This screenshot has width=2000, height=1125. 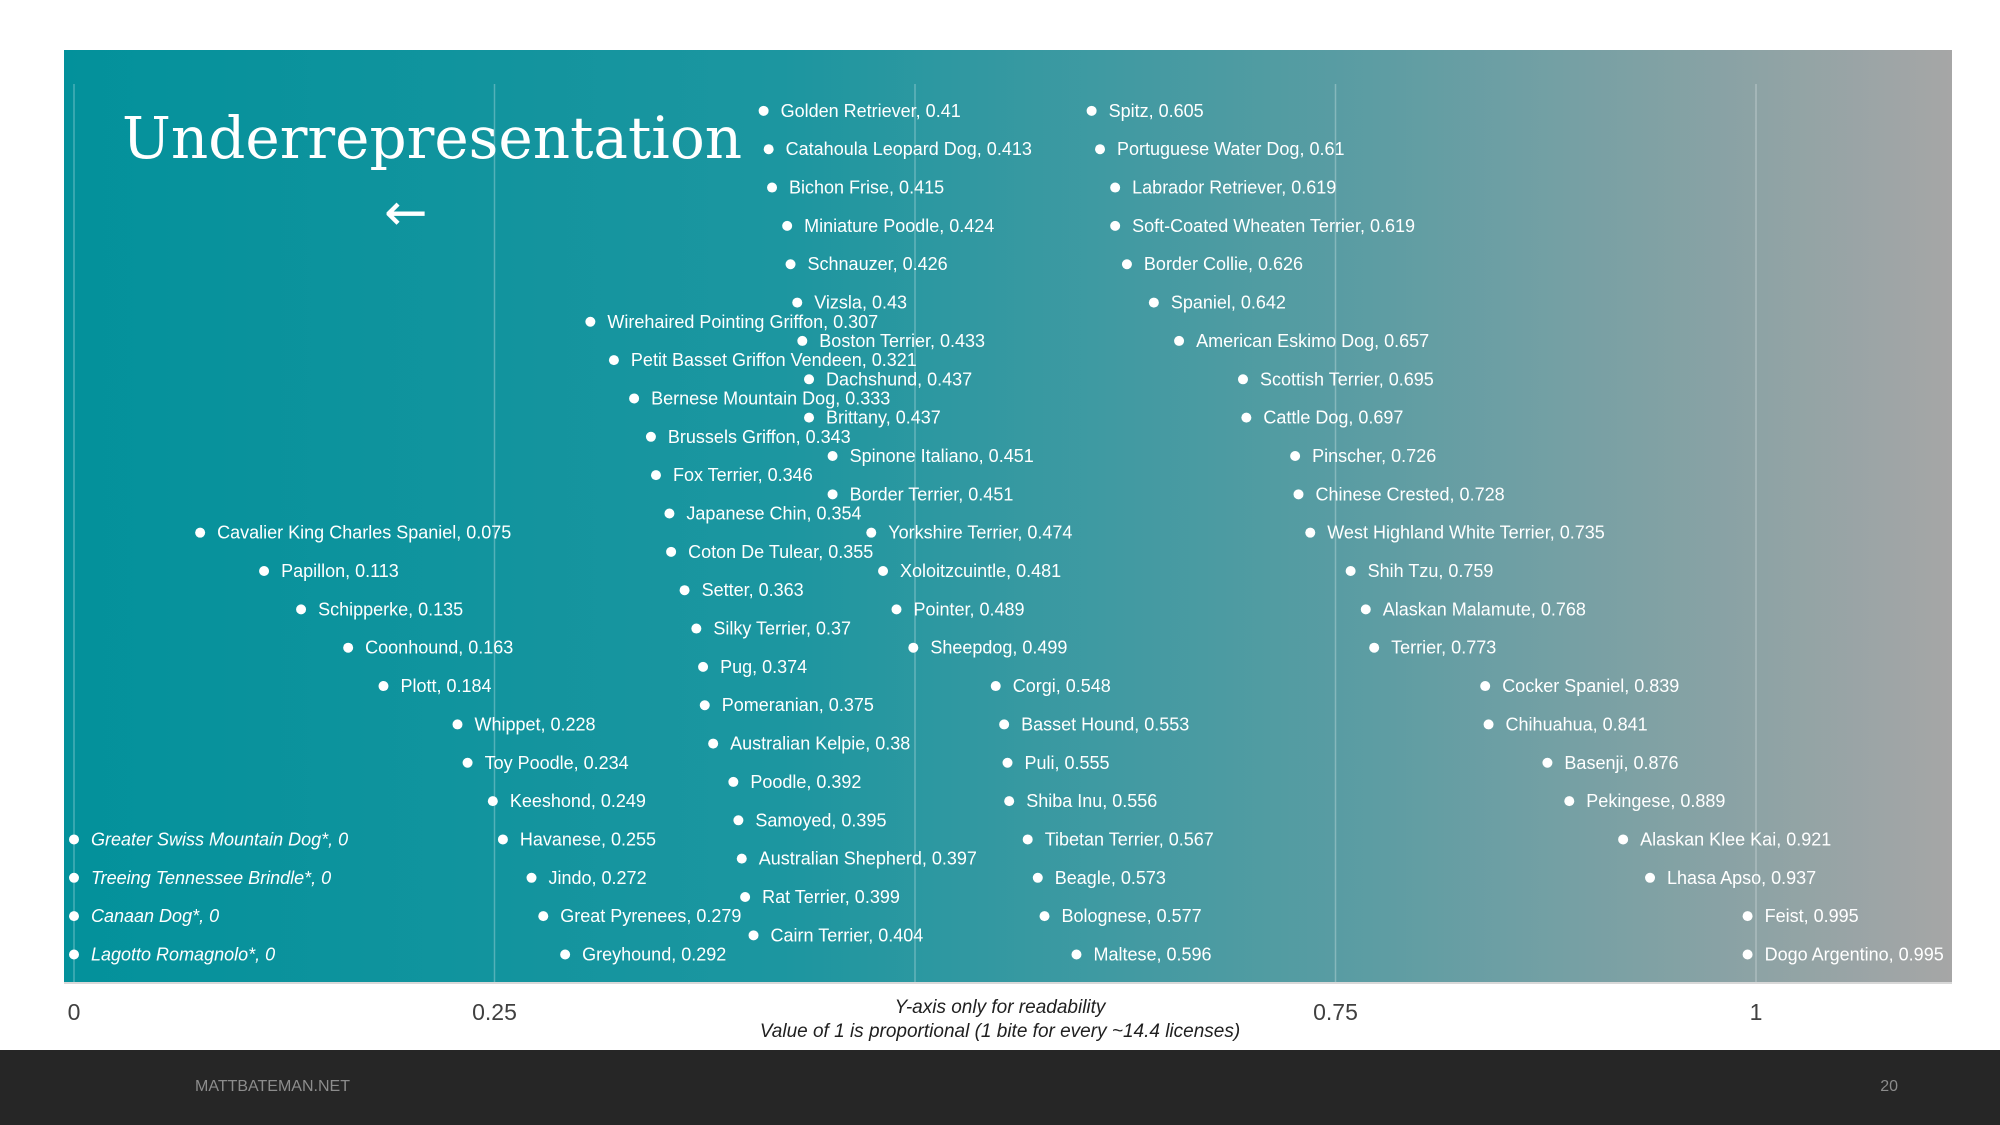 What do you see at coordinates (773, 513) in the screenshot?
I see `data-label: Japanese Chin, 0.354` at bounding box center [773, 513].